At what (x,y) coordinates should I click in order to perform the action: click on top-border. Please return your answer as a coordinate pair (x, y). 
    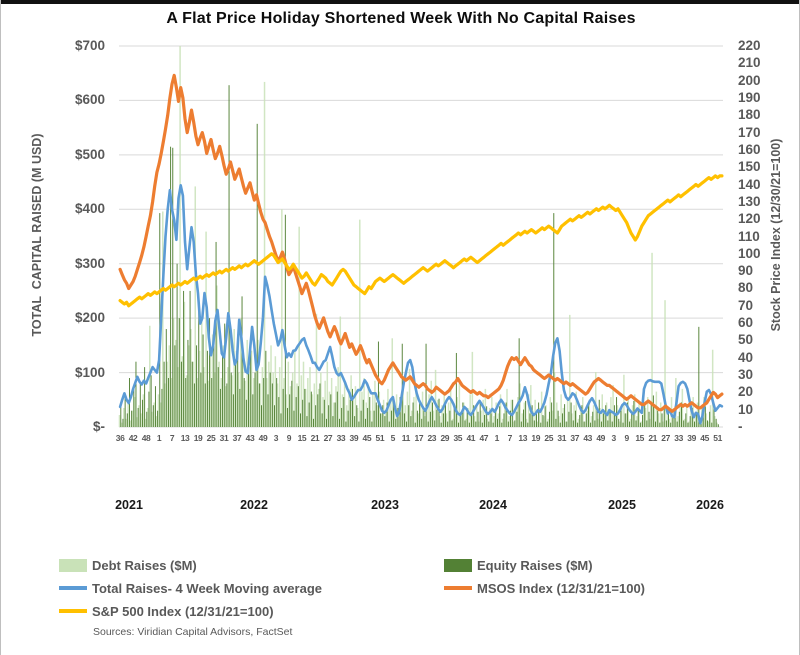
    Looking at the image, I should click on (400, 2).